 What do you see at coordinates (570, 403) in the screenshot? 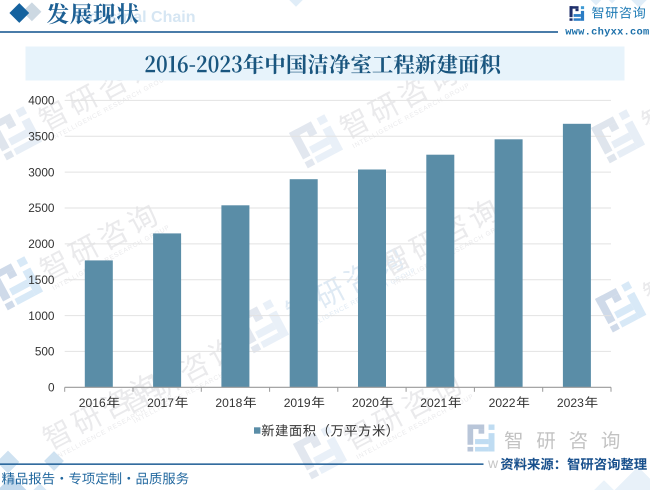
I see `svg-text: 2023` at bounding box center [570, 403].